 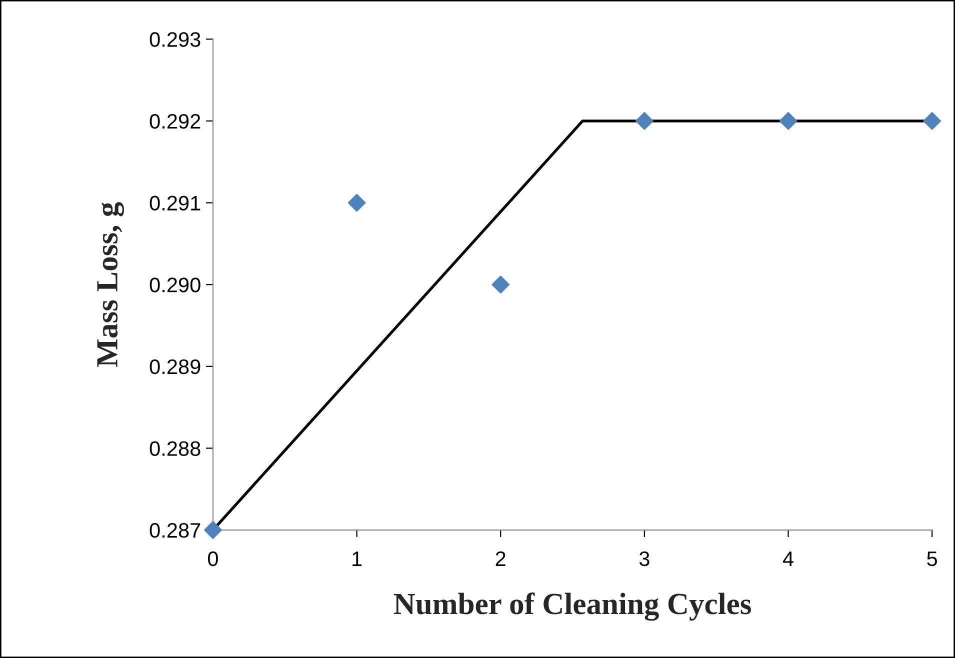 What do you see at coordinates (357, 559) in the screenshot?
I see `x-tick-label: 1` at bounding box center [357, 559].